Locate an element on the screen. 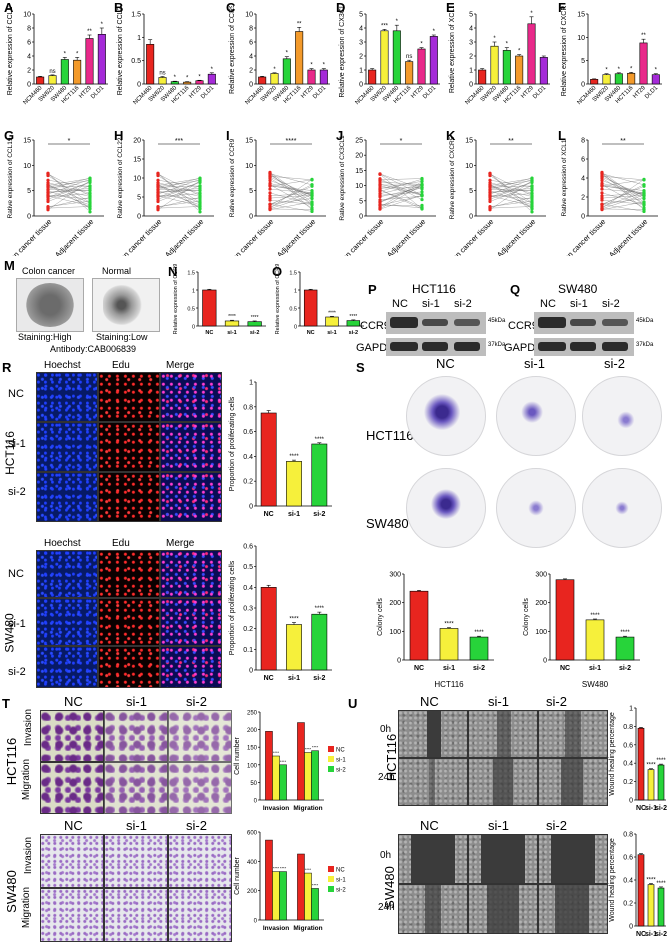 Image resolution: width=670 pixels, height=944 pixels. y-tick-label: 25 is located at coordinates (359, 141).